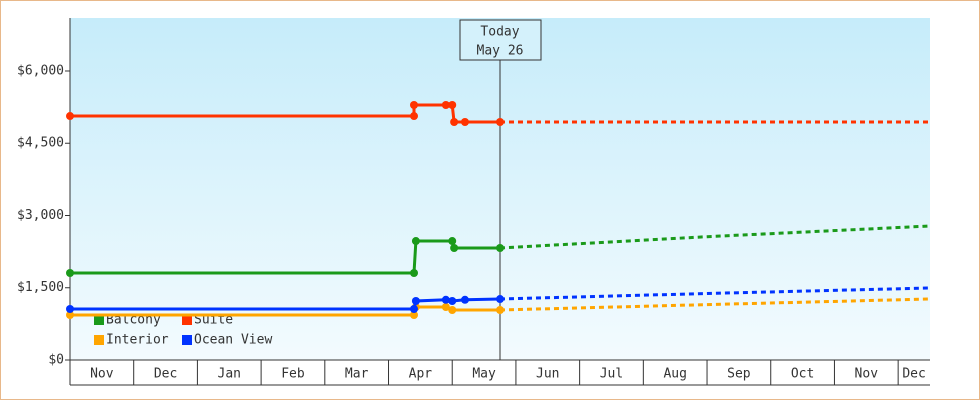  Describe the element at coordinates (802, 374) in the screenshot. I see `month-label: Oct` at that location.